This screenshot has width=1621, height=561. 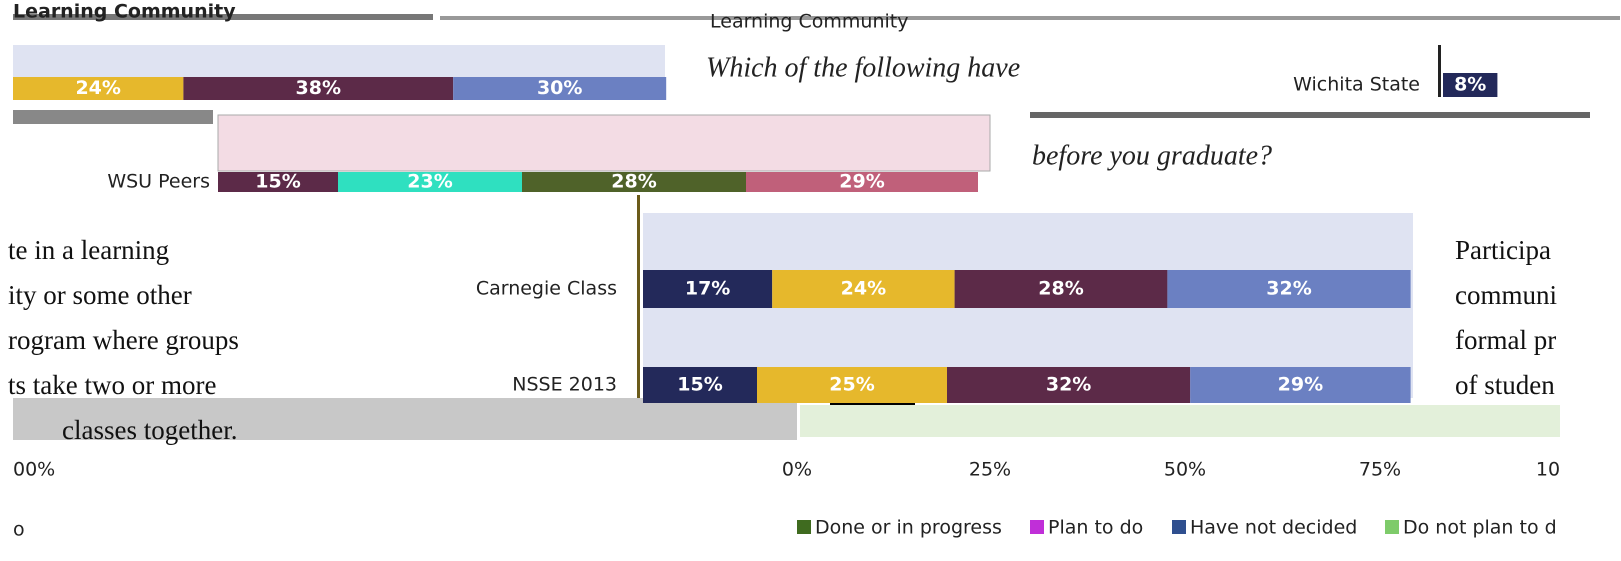 What do you see at coordinates (1180, 421) in the screenshot?
I see `green-band` at bounding box center [1180, 421].